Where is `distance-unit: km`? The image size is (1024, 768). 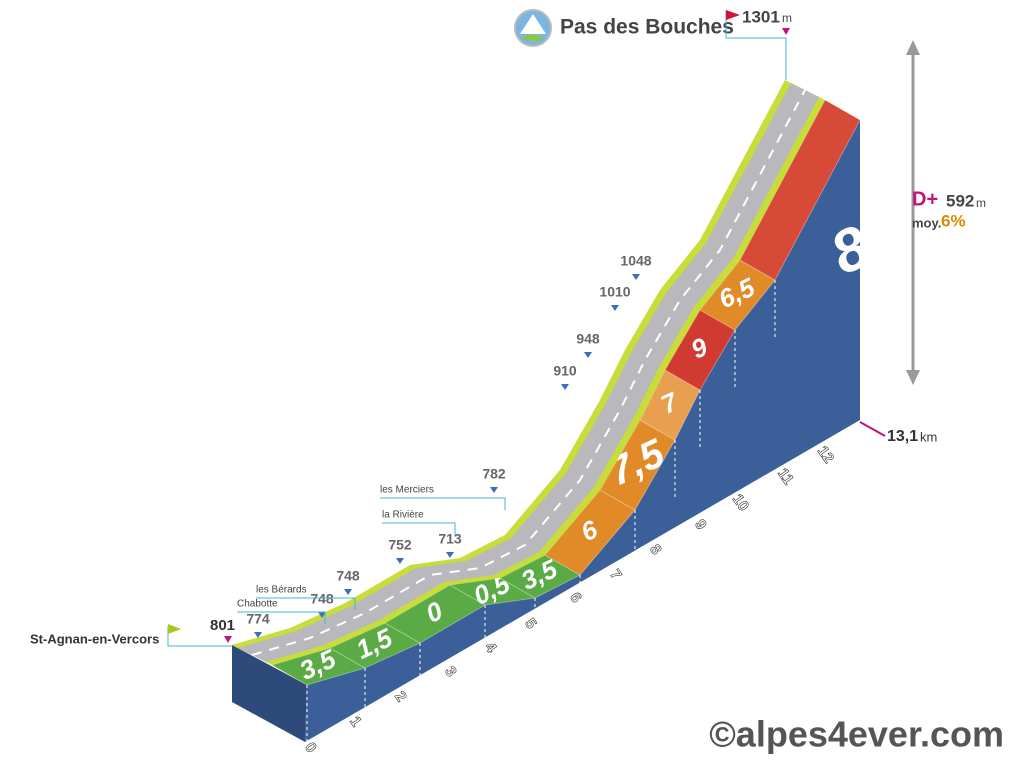 distance-unit: km is located at coordinates (928, 436).